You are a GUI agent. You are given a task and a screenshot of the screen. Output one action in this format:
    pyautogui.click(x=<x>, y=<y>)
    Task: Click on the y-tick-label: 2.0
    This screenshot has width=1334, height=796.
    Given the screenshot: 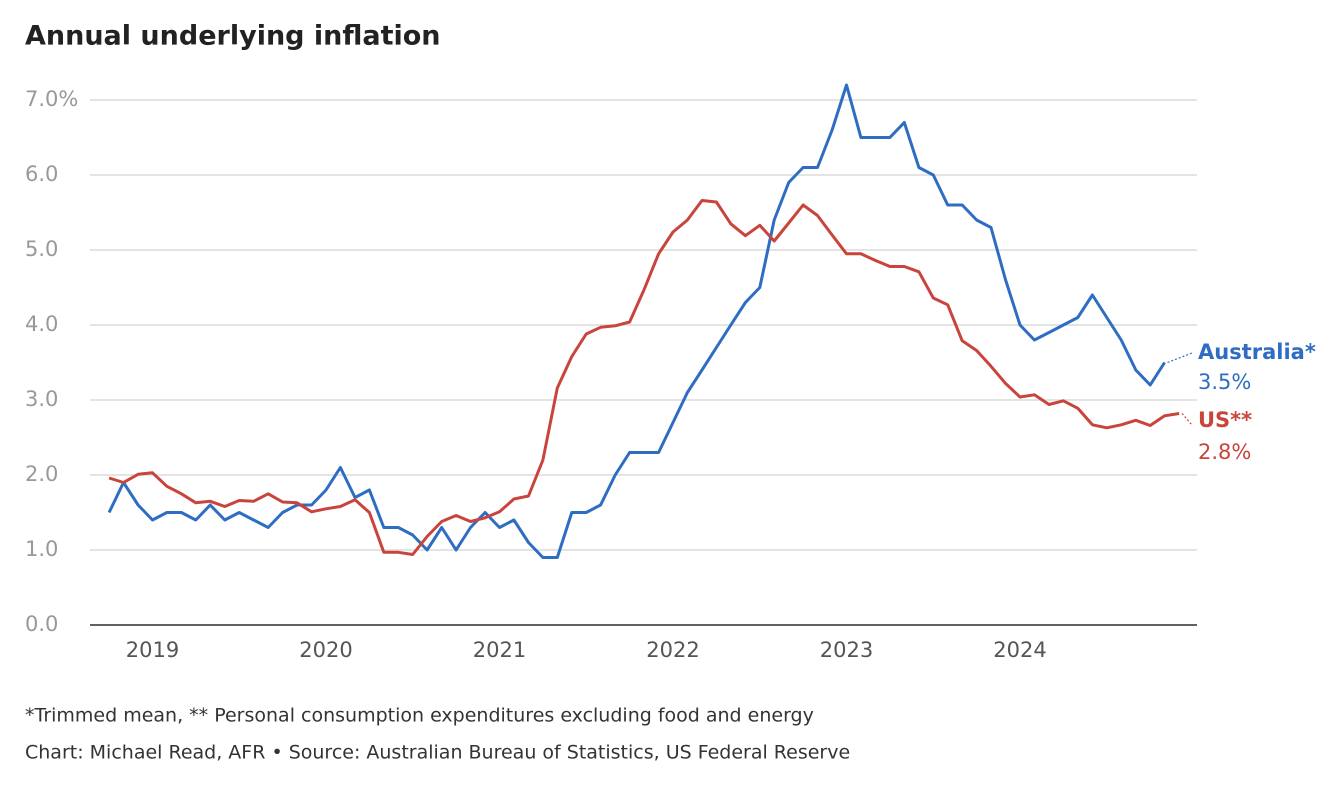 What is the action you would take?
    pyautogui.click(x=41, y=474)
    